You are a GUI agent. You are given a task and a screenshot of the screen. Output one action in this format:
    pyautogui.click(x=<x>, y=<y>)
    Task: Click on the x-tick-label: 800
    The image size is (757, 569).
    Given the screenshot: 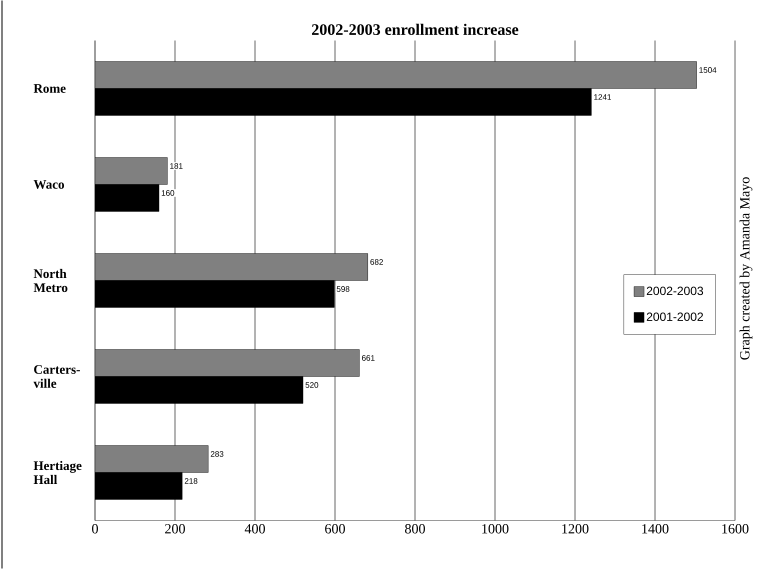 What is the action you would take?
    pyautogui.click(x=415, y=529)
    